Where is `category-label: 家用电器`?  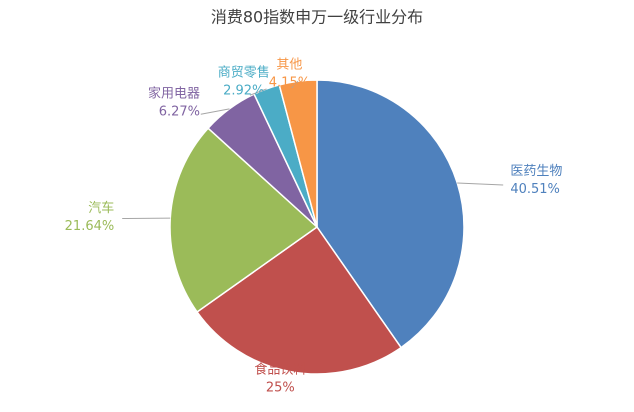 category-label: 家用电器 is located at coordinates (174, 94).